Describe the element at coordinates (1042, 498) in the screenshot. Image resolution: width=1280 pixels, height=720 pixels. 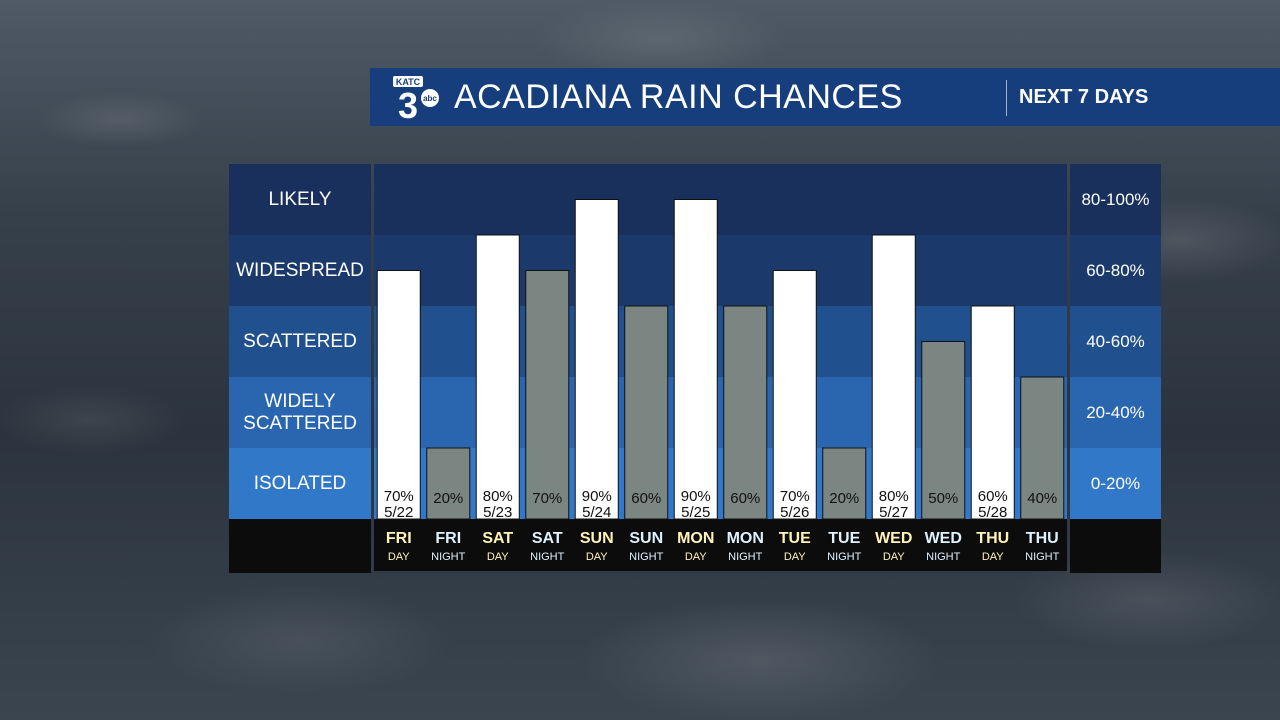
I see `bar-value-label: 40%` at that location.